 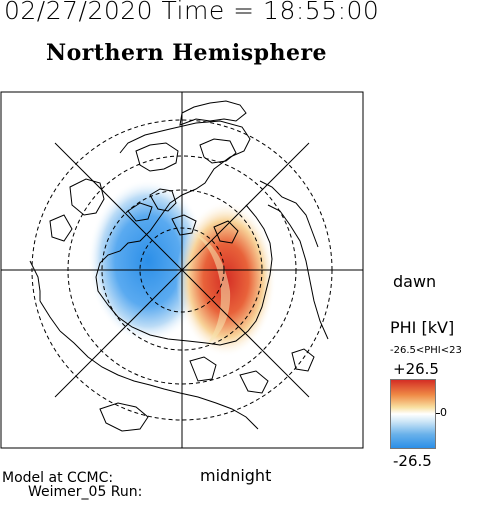 I want to click on timestamp: 02/27/2020 Time = 18:55:00, so click(x=192, y=12).